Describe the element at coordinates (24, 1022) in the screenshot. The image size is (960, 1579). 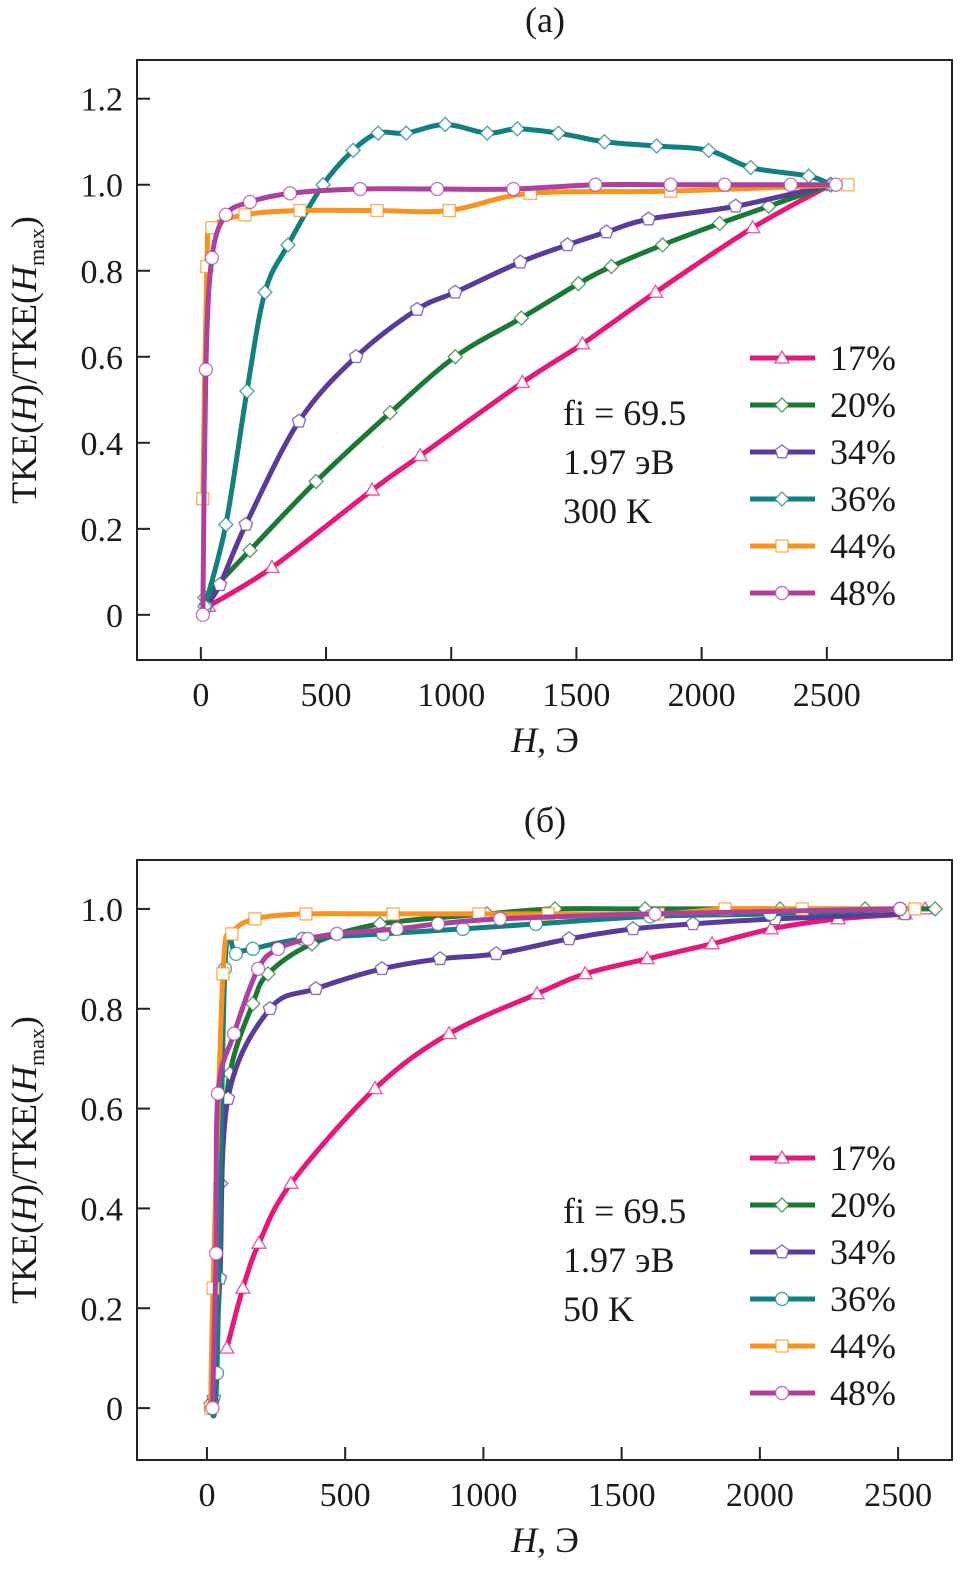
I see `y-label-part: )` at that location.